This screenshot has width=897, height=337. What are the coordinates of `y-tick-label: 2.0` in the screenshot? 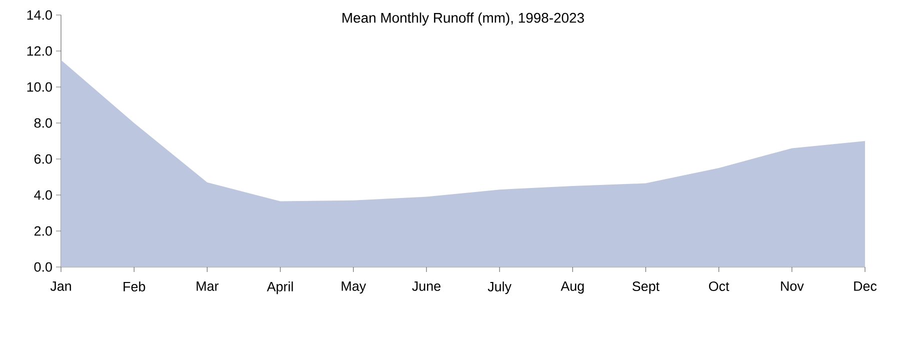 It's located at (43, 231).